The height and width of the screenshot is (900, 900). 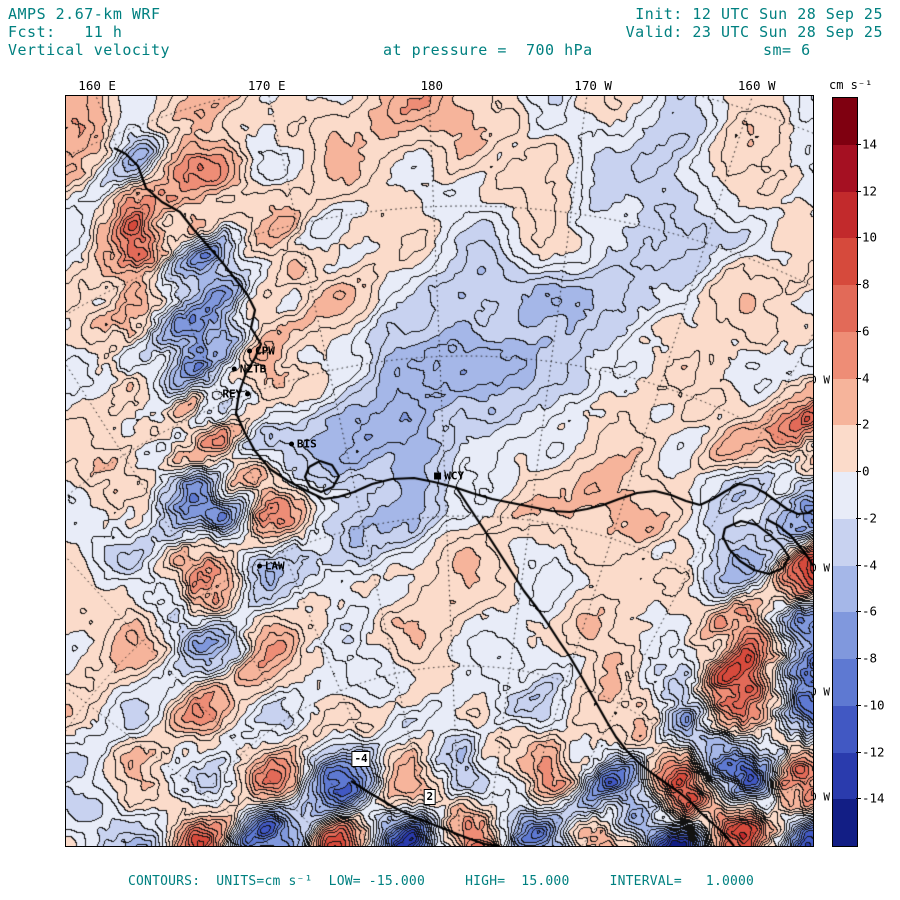 I want to click on longitude-label-top: 180, so click(x=432, y=85).